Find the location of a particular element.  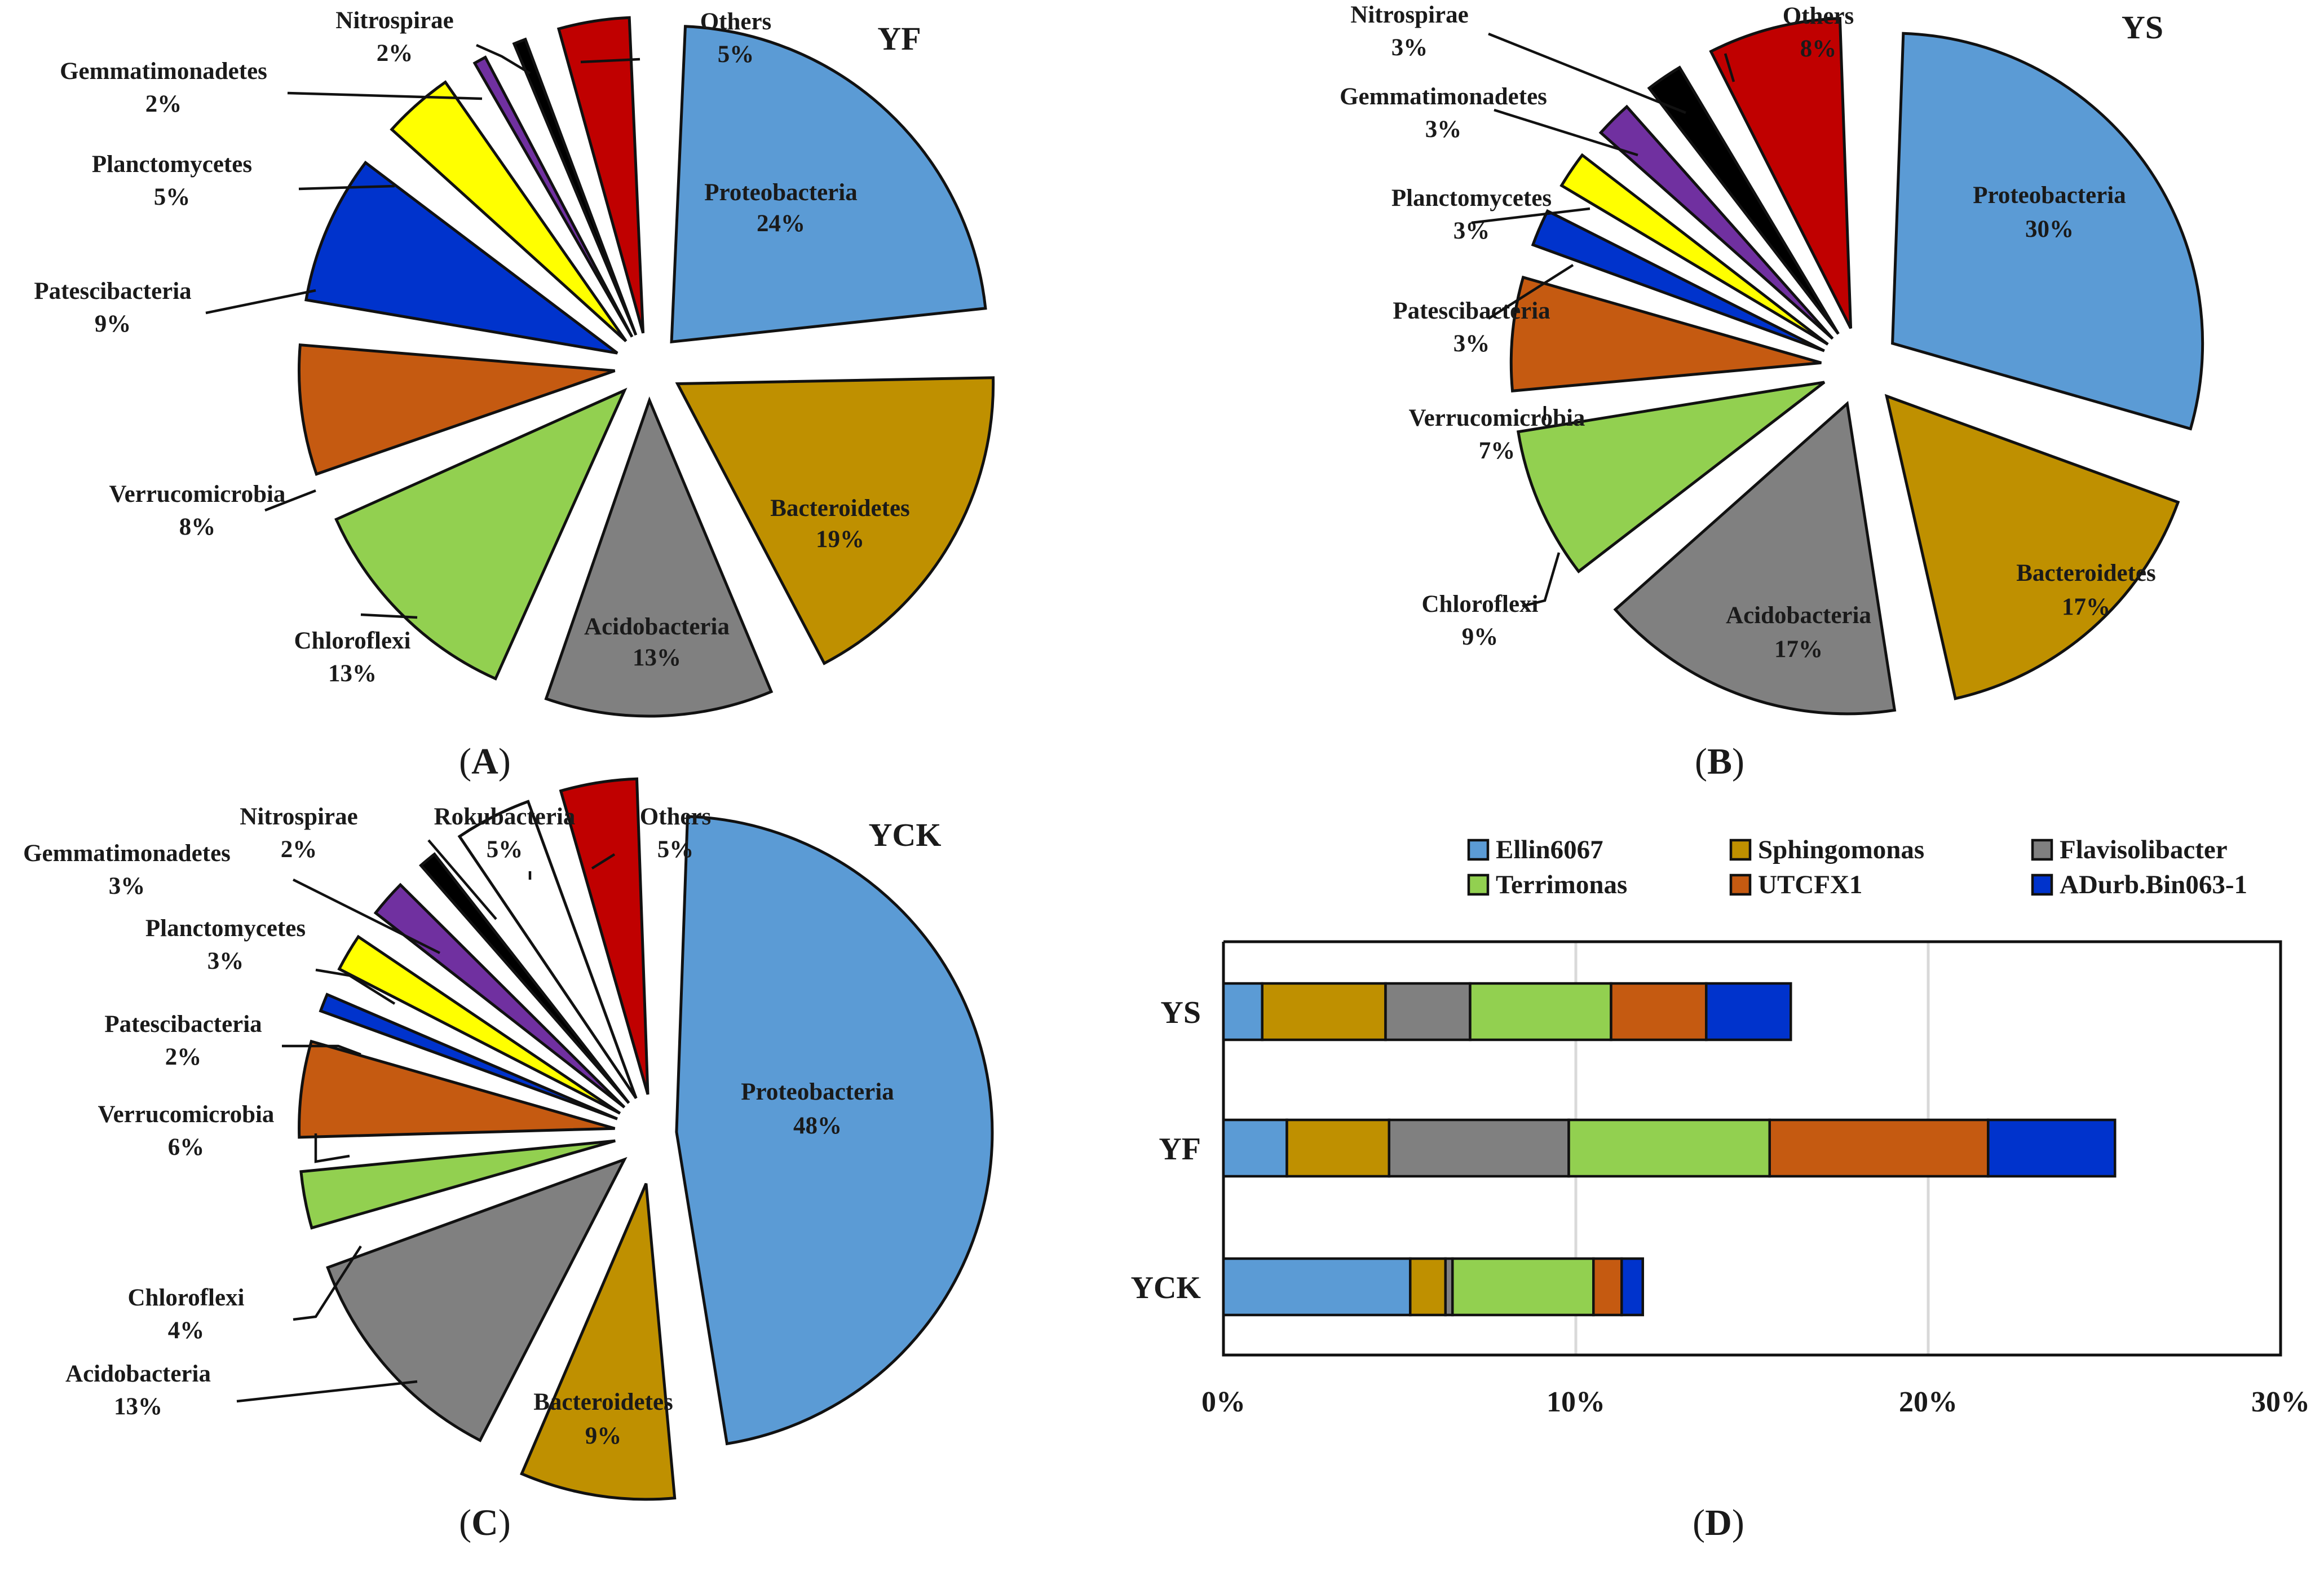

panel-label-d: (D) is located at coordinates (1718, 1522).